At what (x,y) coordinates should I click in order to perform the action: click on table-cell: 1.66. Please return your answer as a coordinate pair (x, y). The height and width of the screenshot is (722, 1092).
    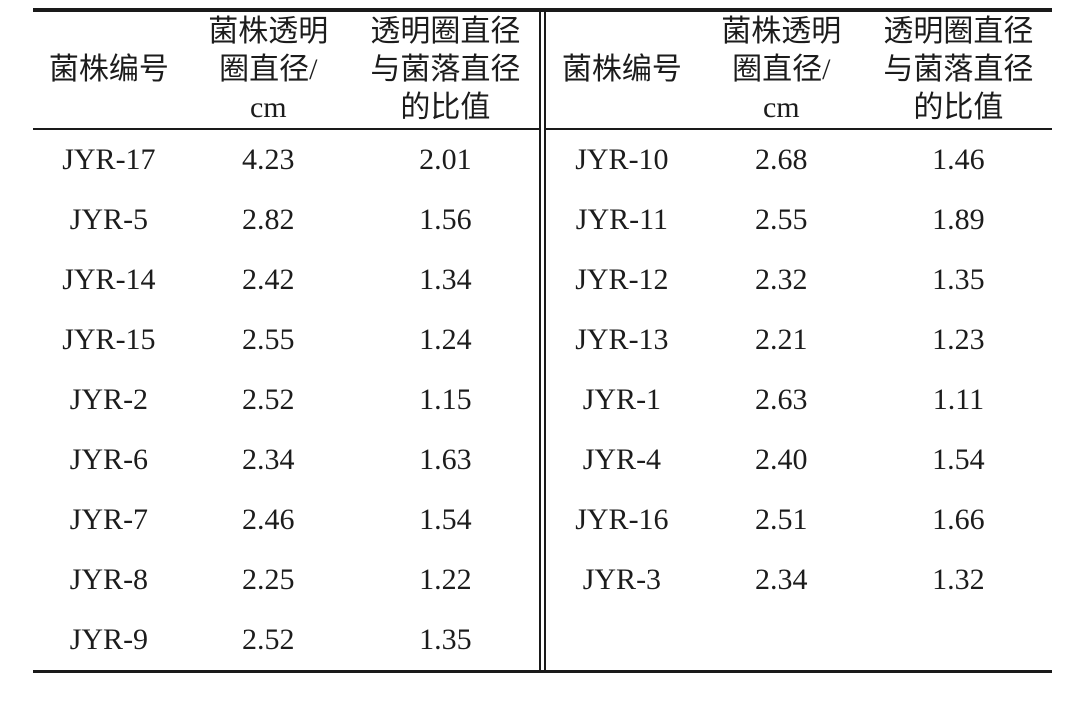
    Looking at the image, I should click on (958, 519).